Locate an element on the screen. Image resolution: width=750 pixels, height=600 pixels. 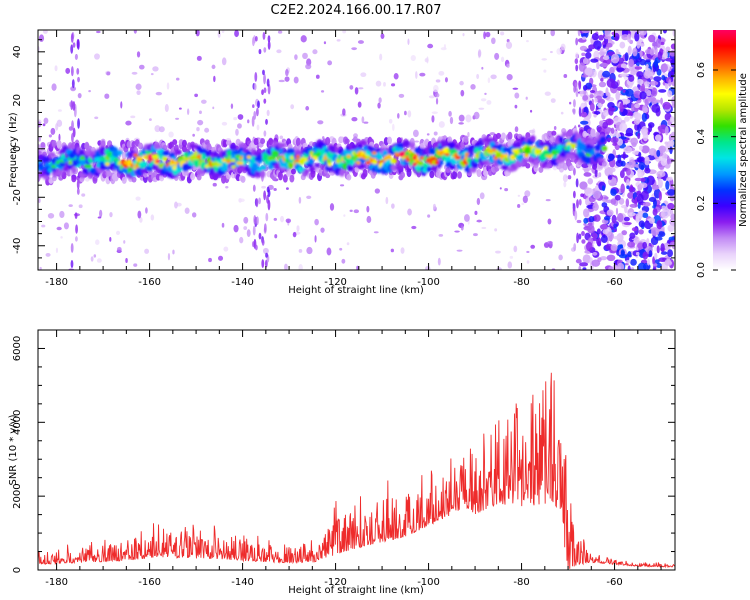
y-tick-label: 6000 is located at coordinates (17, 348).